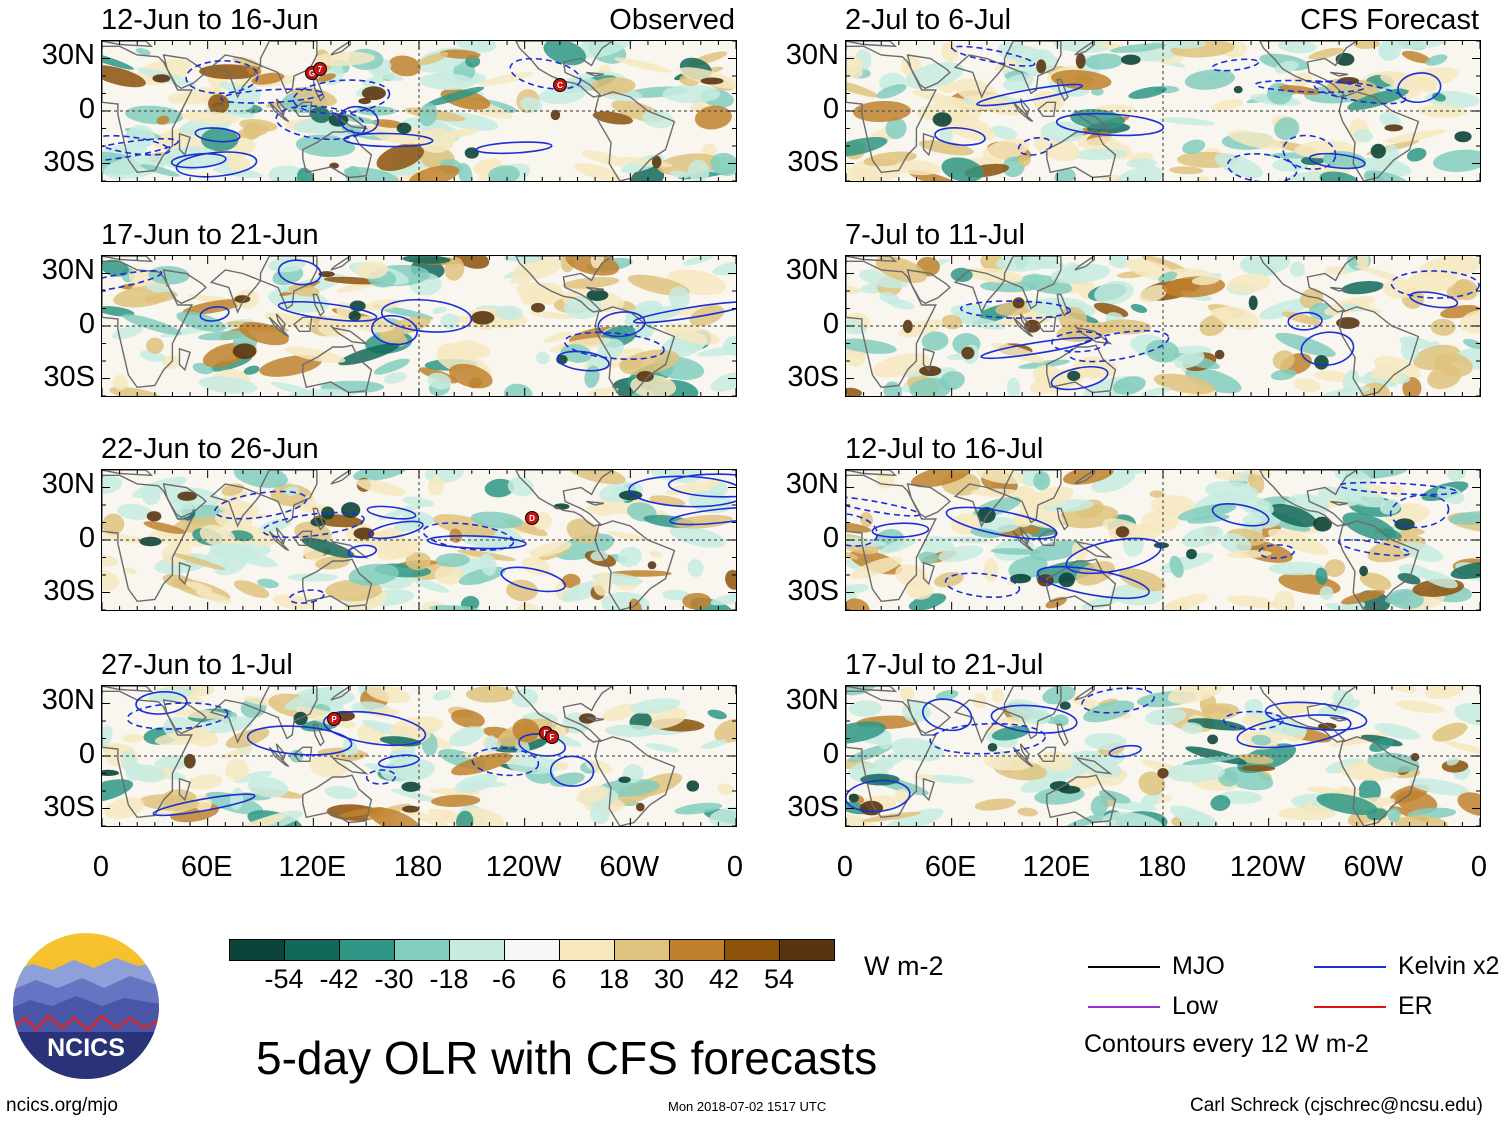 Image resolution: width=1510 pixels, height=1121 pixels. I want to click on colorbar-tick-label: -42, so click(339, 979).